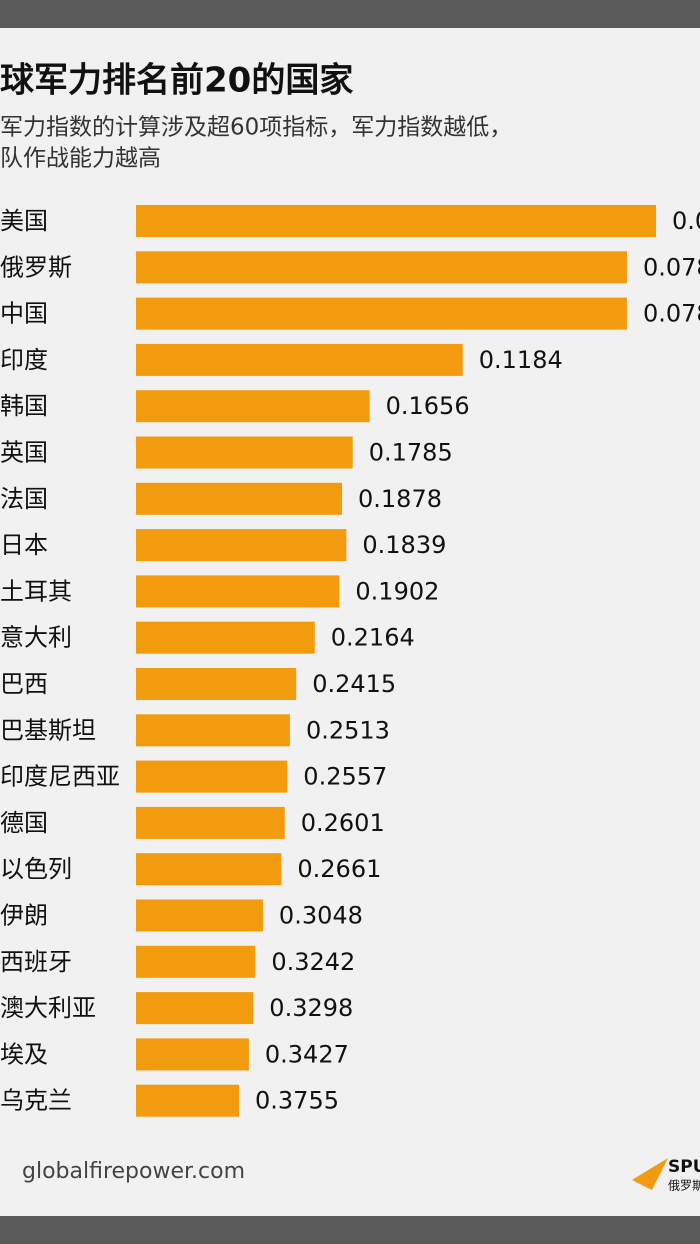 Image resolution: width=700 pixels, height=1244 pixels. I want to click on category-label: 俄罗斯, so click(36, 267).